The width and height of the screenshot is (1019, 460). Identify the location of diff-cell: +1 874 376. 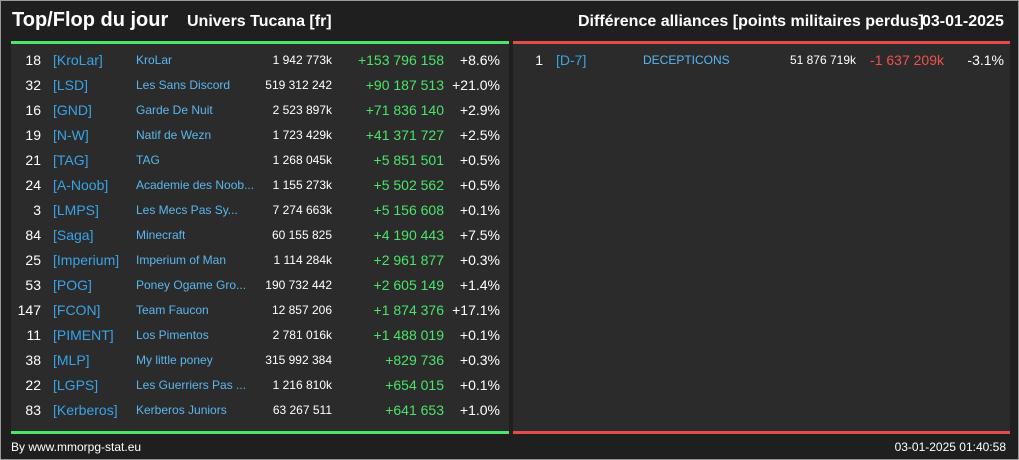
(408, 310).